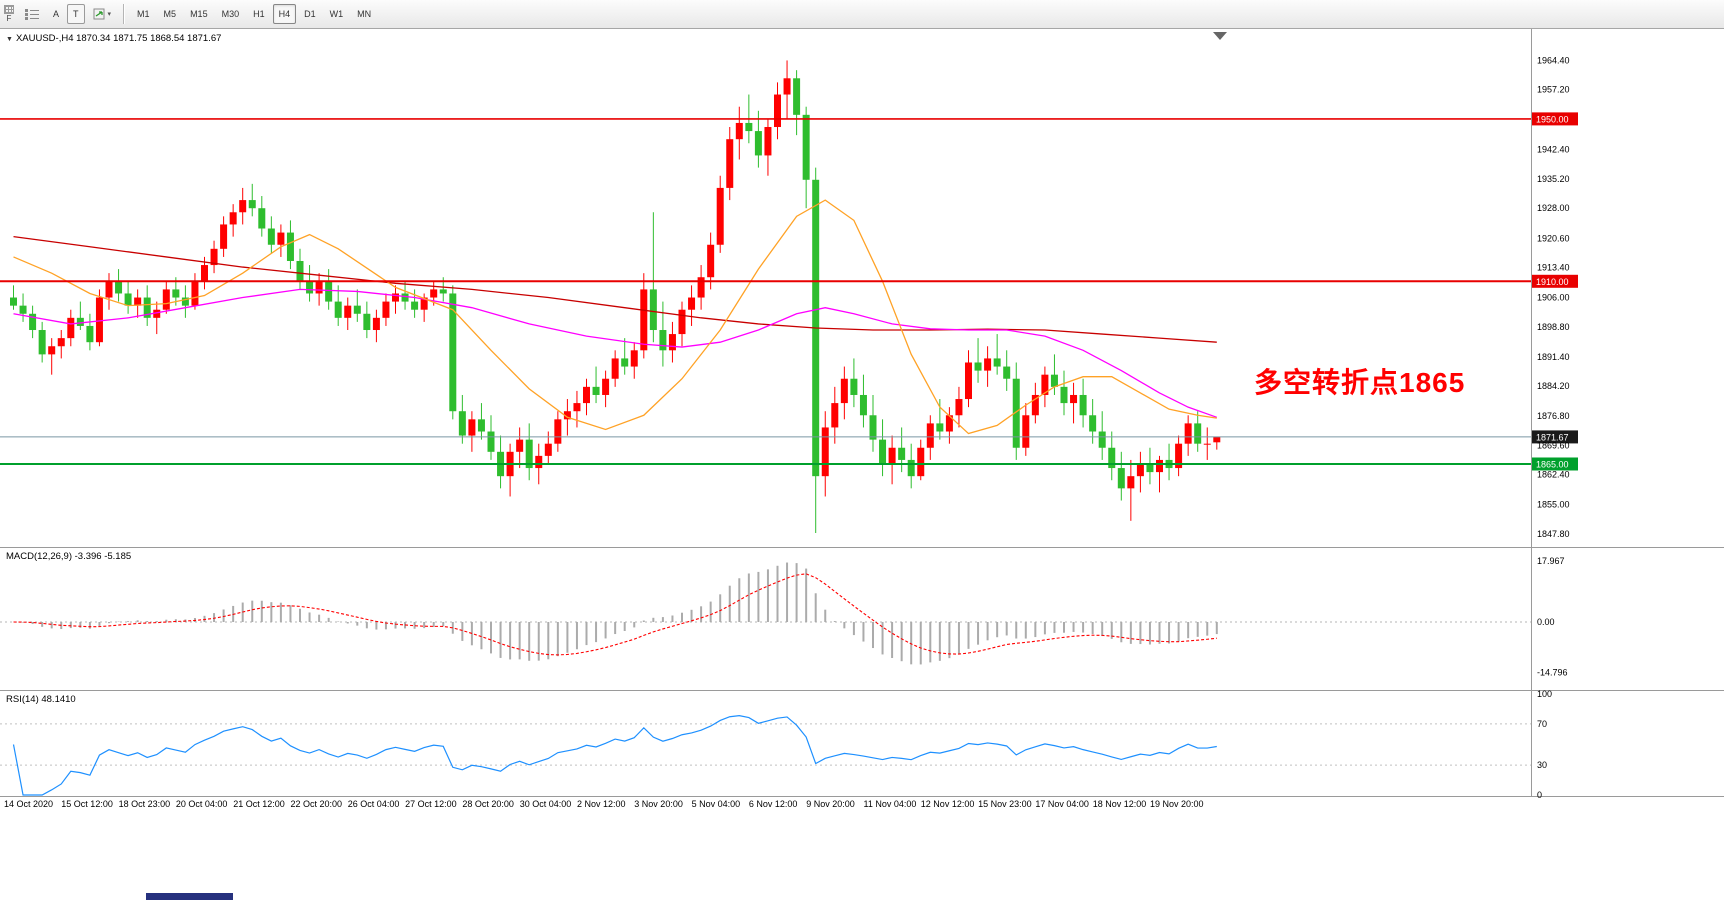 Image resolution: width=1724 pixels, height=900 pixels. What do you see at coordinates (76, 14) in the screenshot?
I see `text-tool-t-button: T` at bounding box center [76, 14].